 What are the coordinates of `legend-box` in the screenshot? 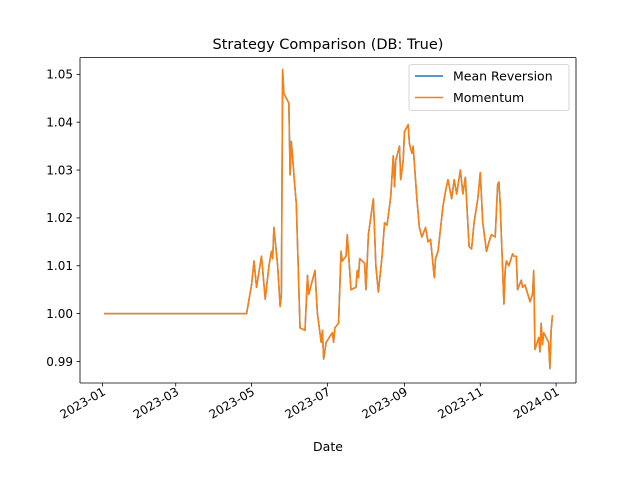 It's located at (489, 87).